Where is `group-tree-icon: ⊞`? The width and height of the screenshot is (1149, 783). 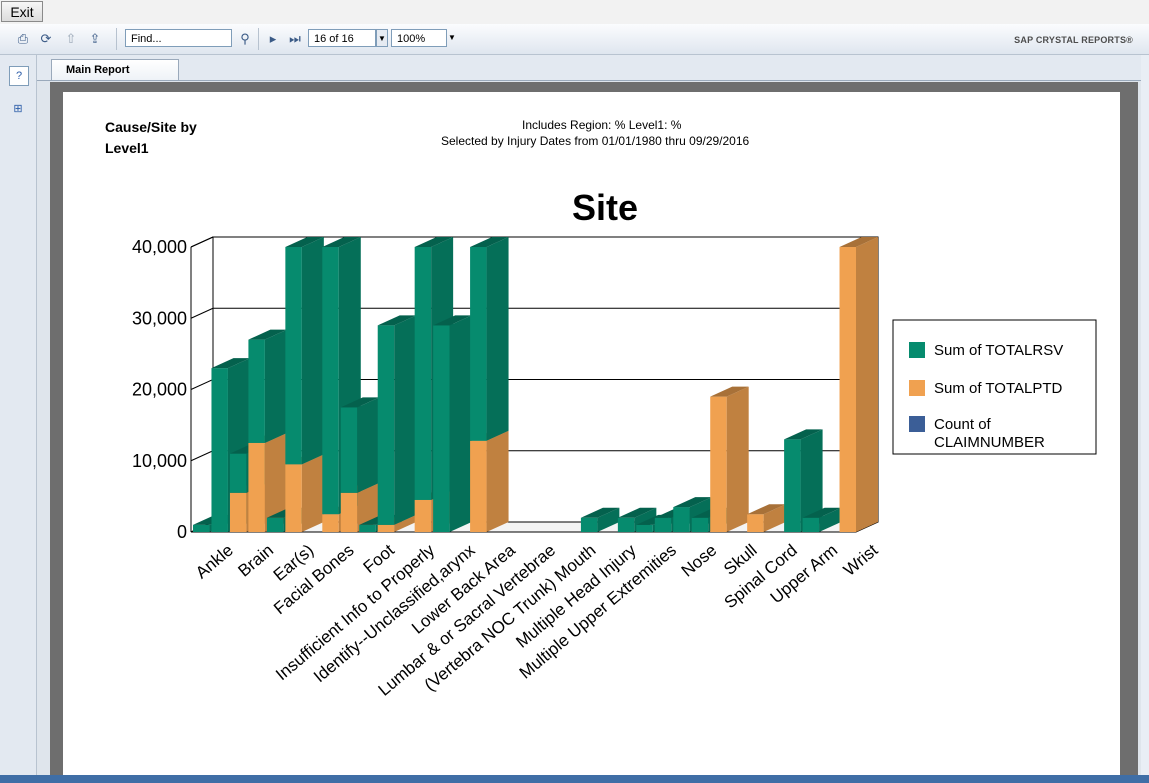 group-tree-icon: ⊞ is located at coordinates (18, 109).